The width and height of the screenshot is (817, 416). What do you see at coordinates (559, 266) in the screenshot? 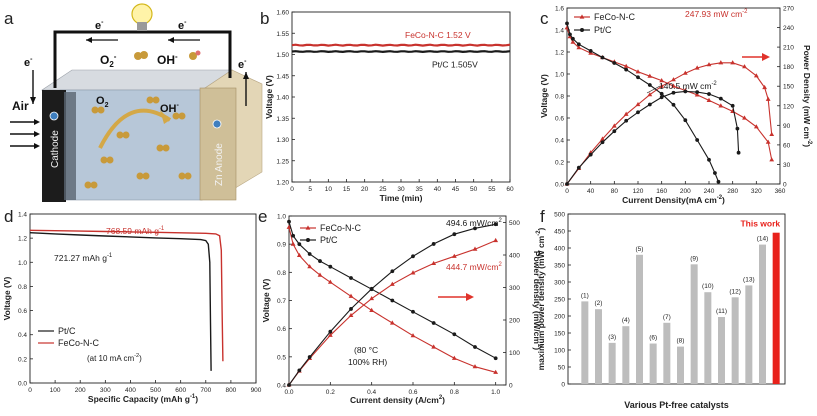
I see `y-tick-label: 350` at bounding box center [559, 266].